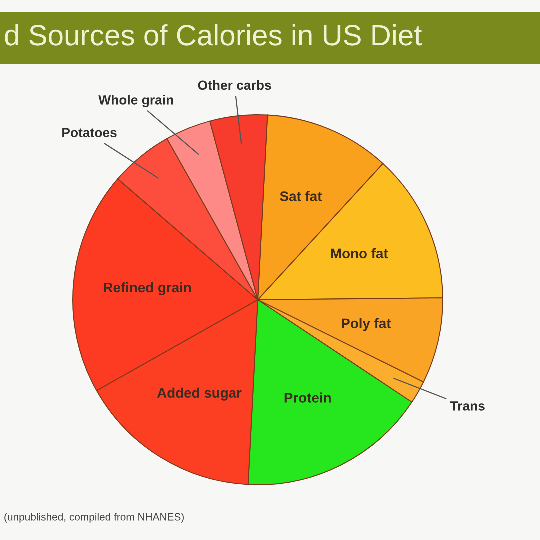 The height and width of the screenshot is (540, 540). I want to click on slice-label: Poly fat, so click(367, 325).